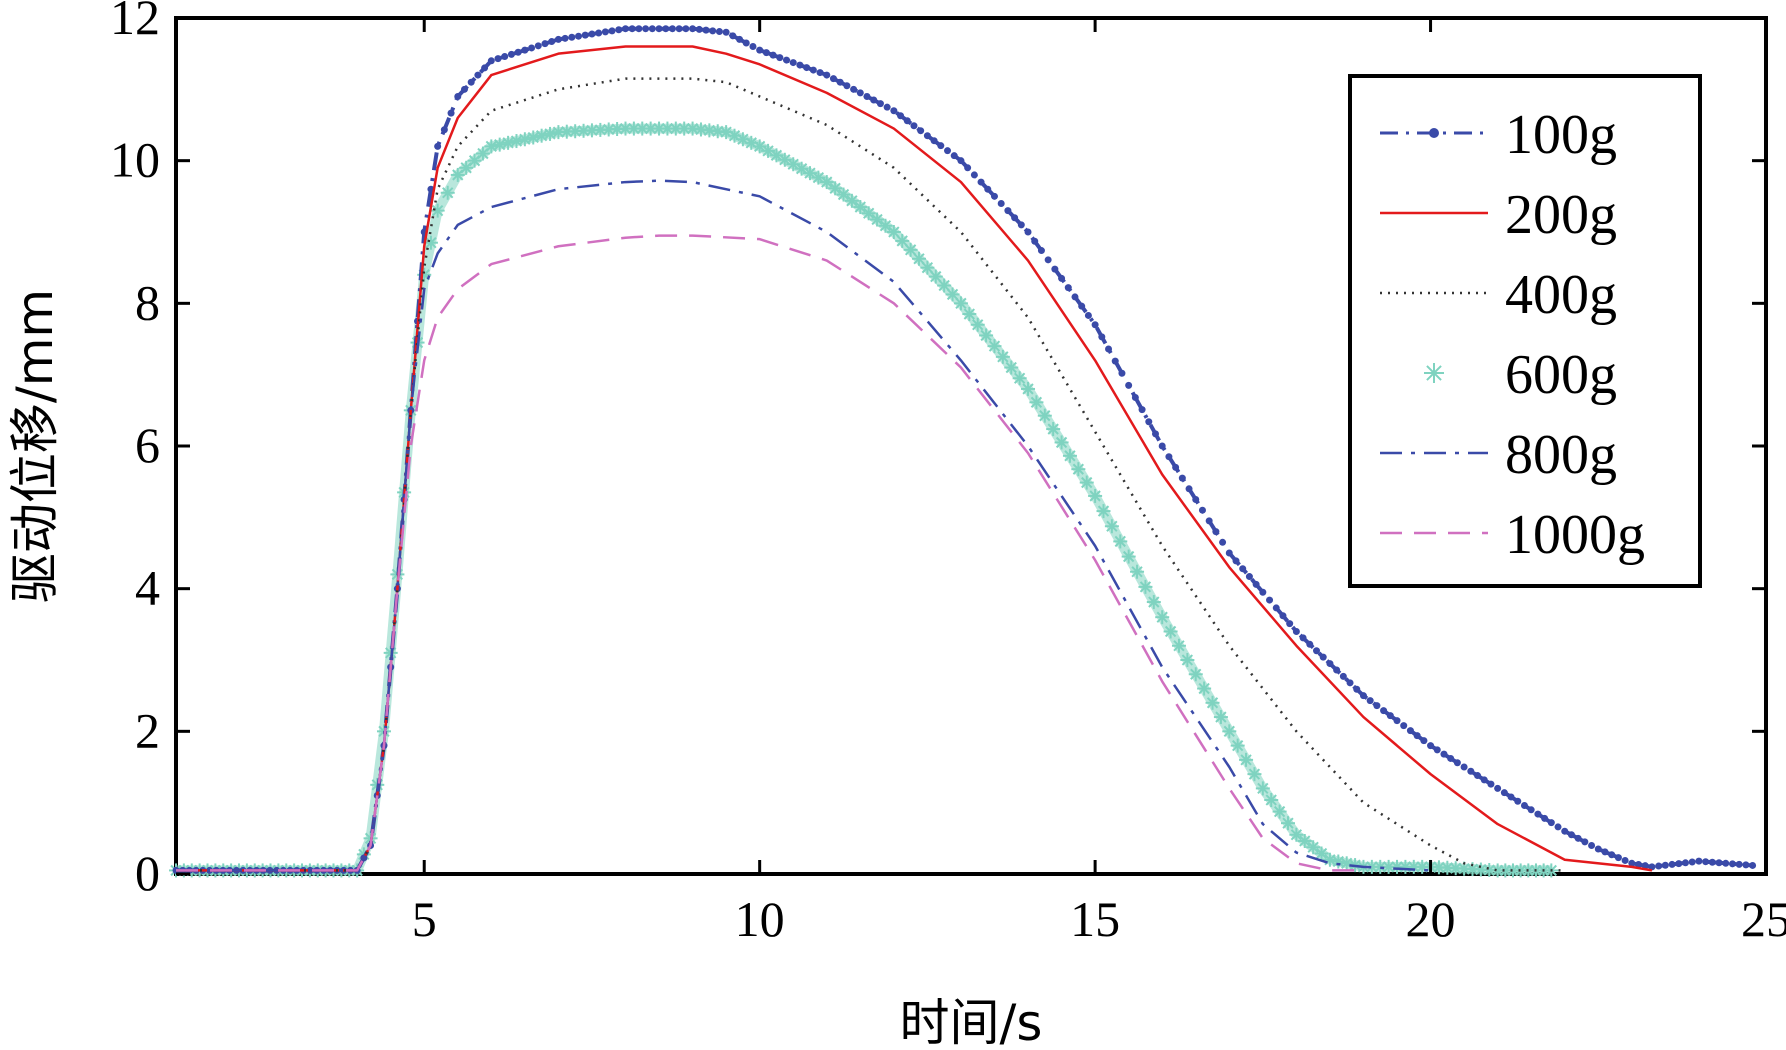 This screenshot has height=1050, width=1786. What do you see at coordinates (971, 1022) in the screenshot?
I see `x-axis-title: 时间/s` at bounding box center [971, 1022].